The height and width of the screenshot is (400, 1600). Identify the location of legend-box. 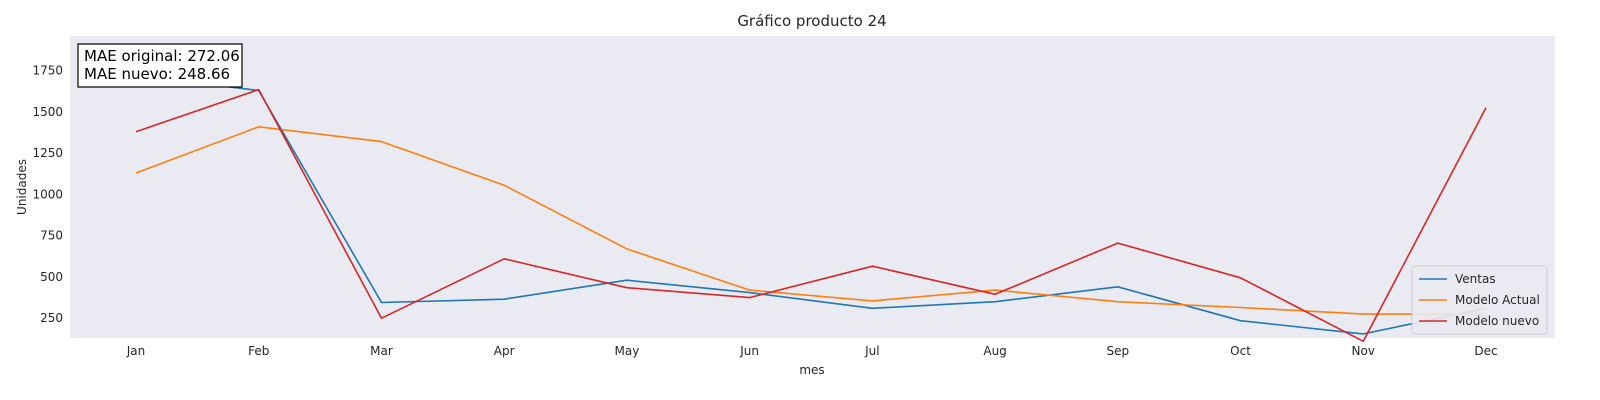
(1479, 300).